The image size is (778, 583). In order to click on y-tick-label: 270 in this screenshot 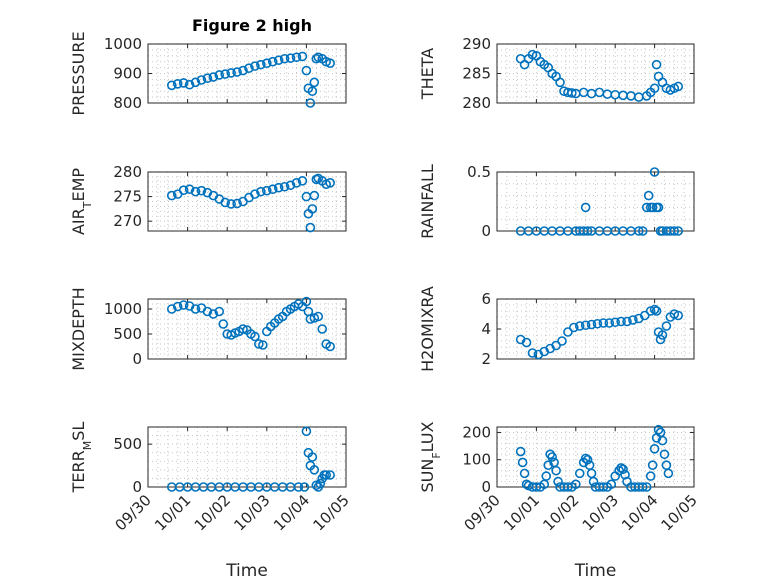, I will do `click(127, 221)`.